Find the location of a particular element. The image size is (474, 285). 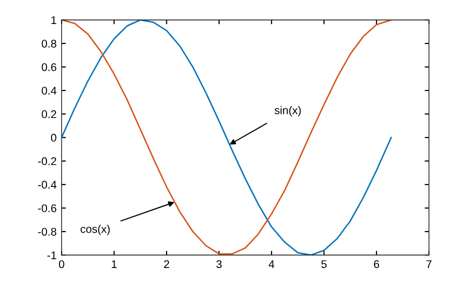

x-tick-label: 0 is located at coordinates (61, 264).